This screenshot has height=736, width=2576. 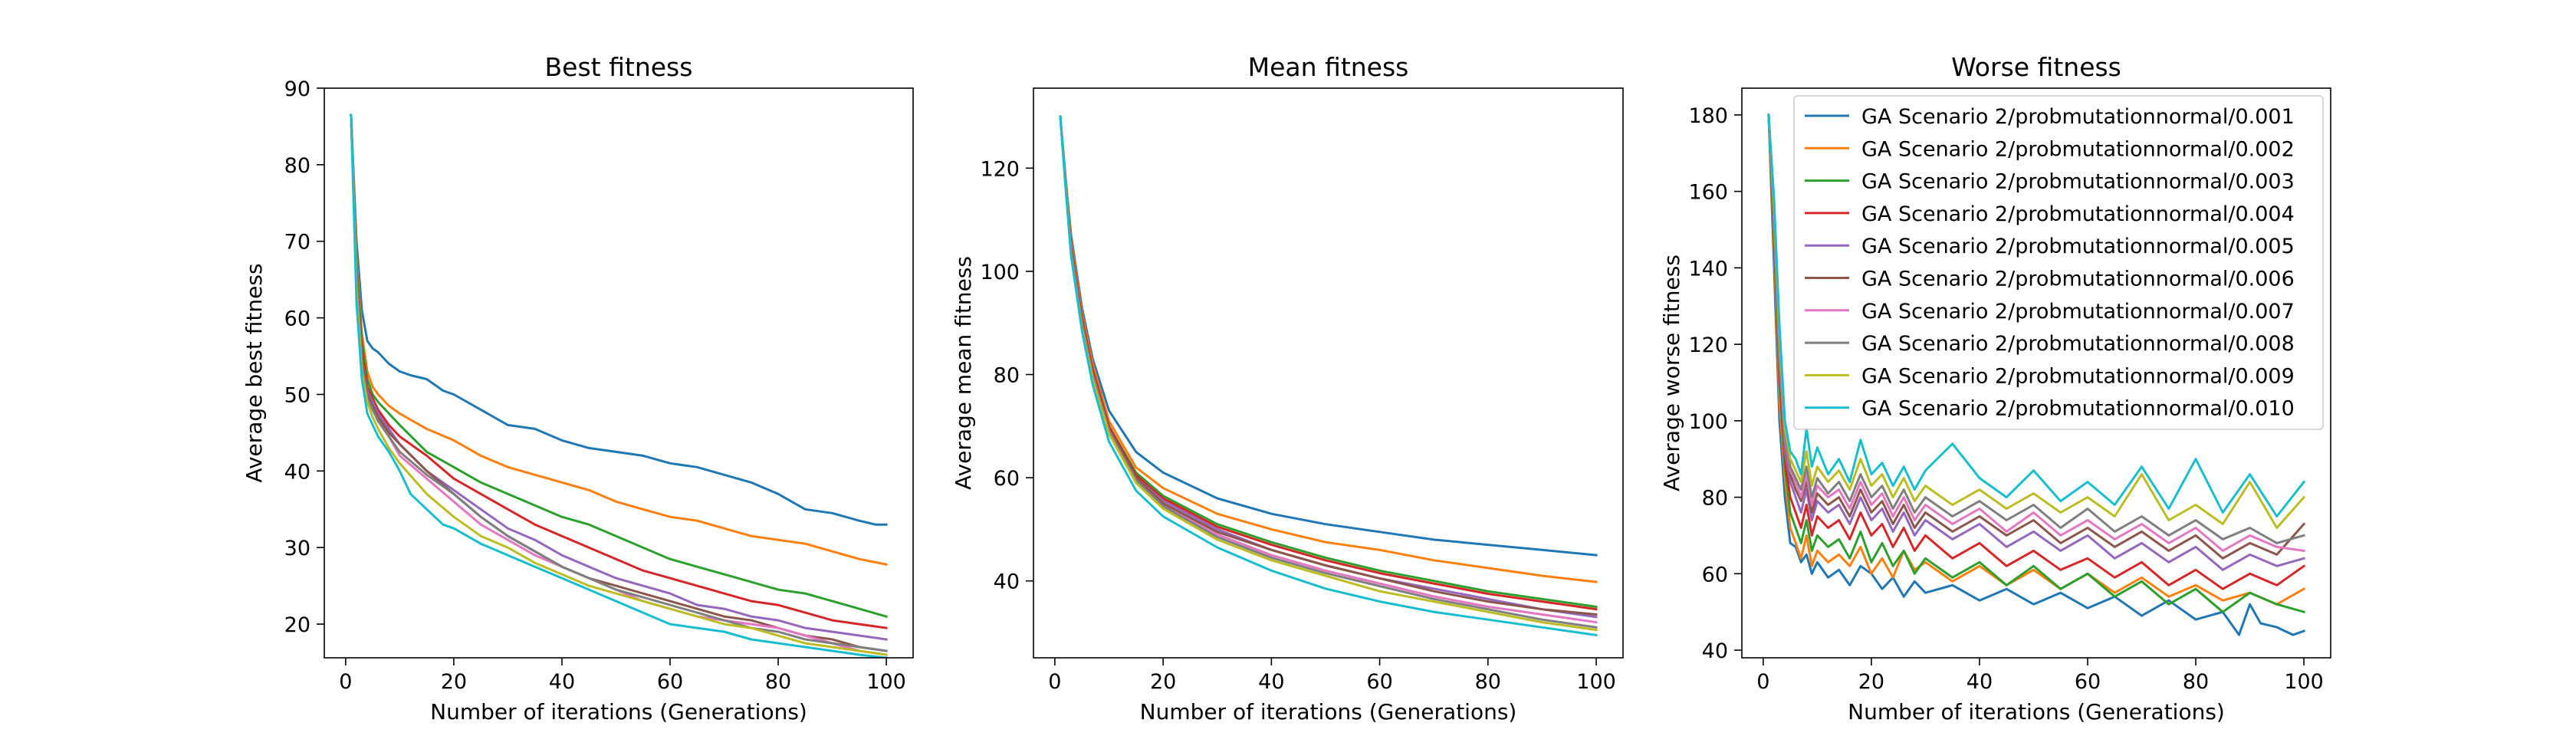 What do you see at coordinates (1708, 193) in the screenshot?
I see `worse-fitness-y-tick-label: 160` at bounding box center [1708, 193].